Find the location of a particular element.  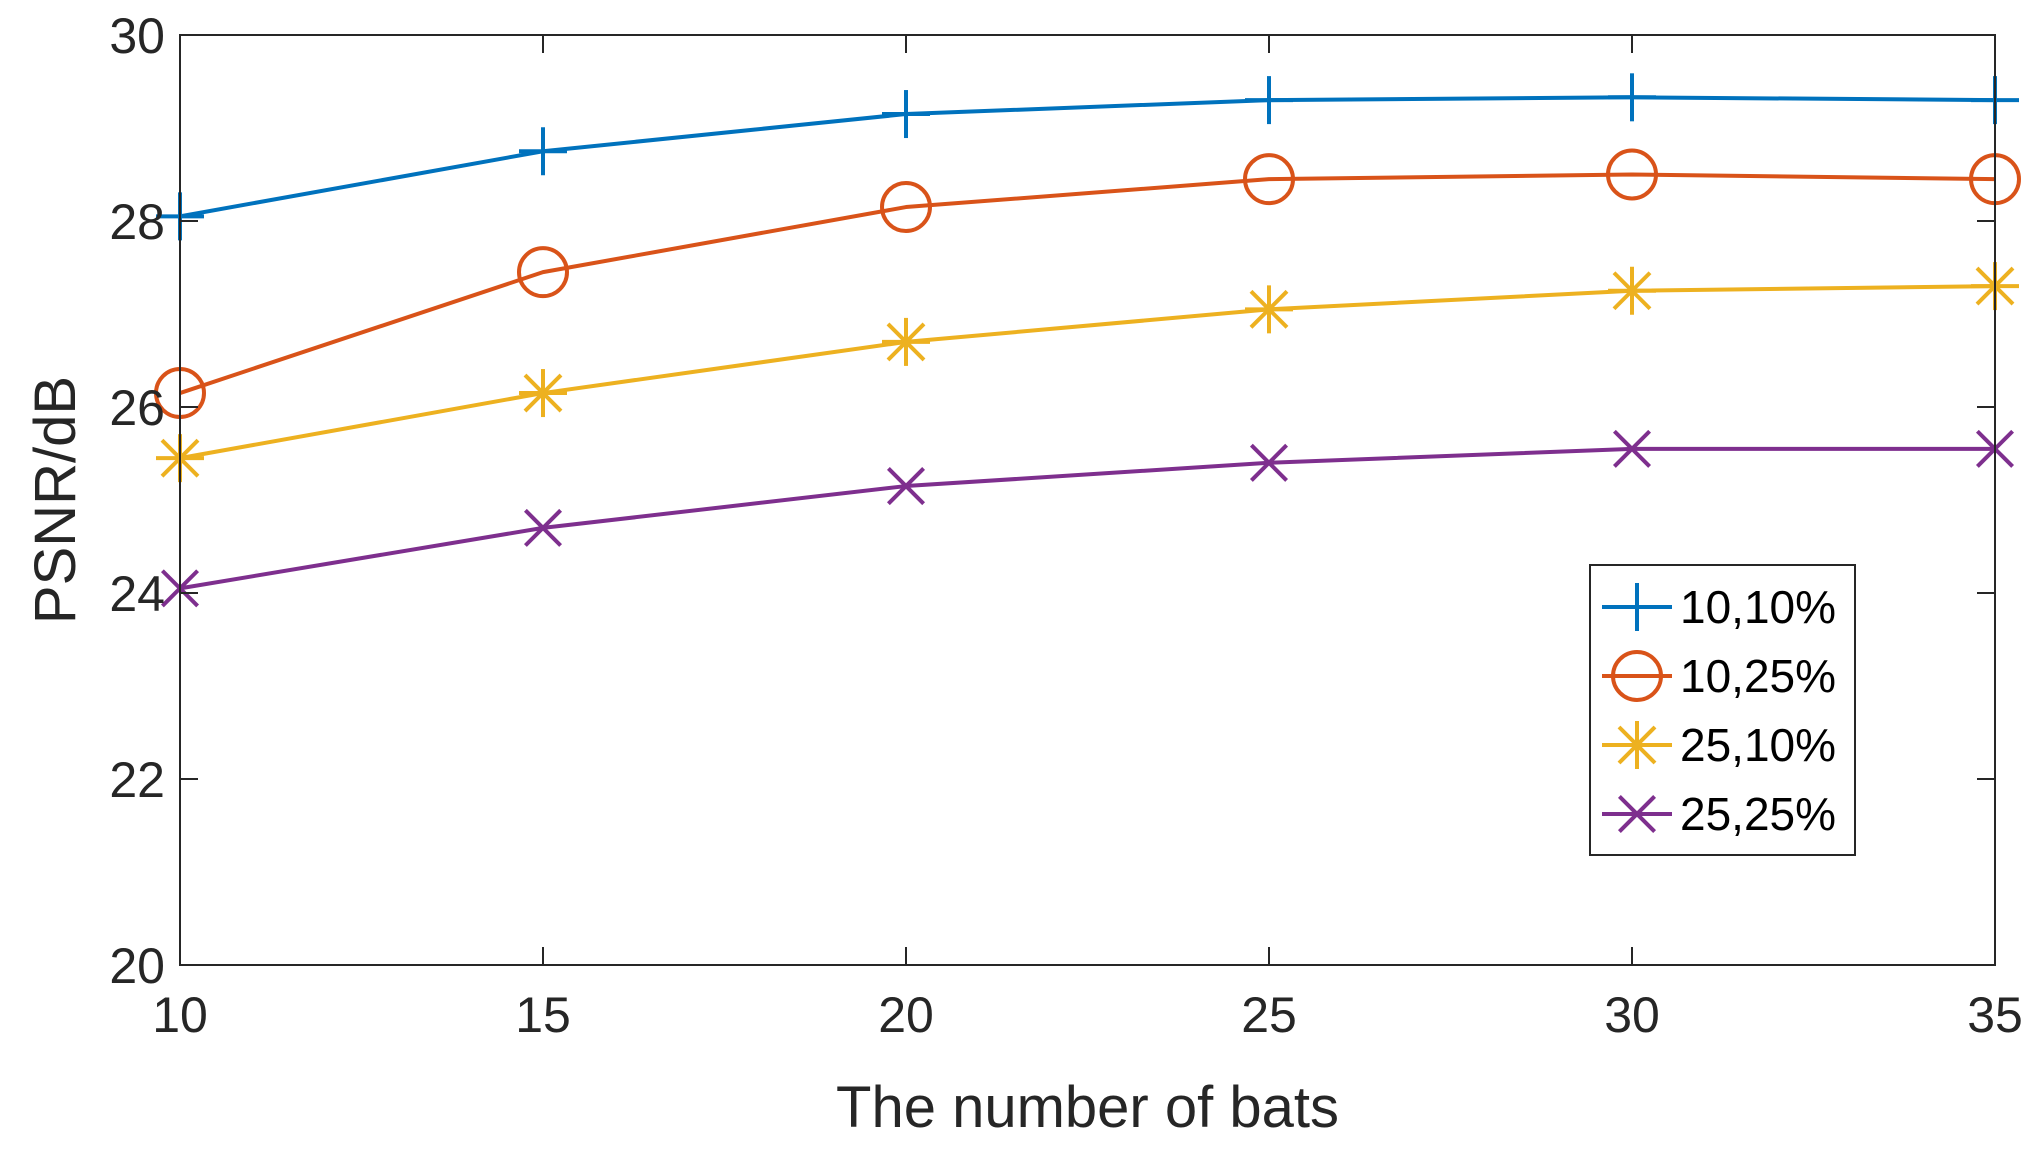

x-tick-label: 15 is located at coordinates (543, 1015).